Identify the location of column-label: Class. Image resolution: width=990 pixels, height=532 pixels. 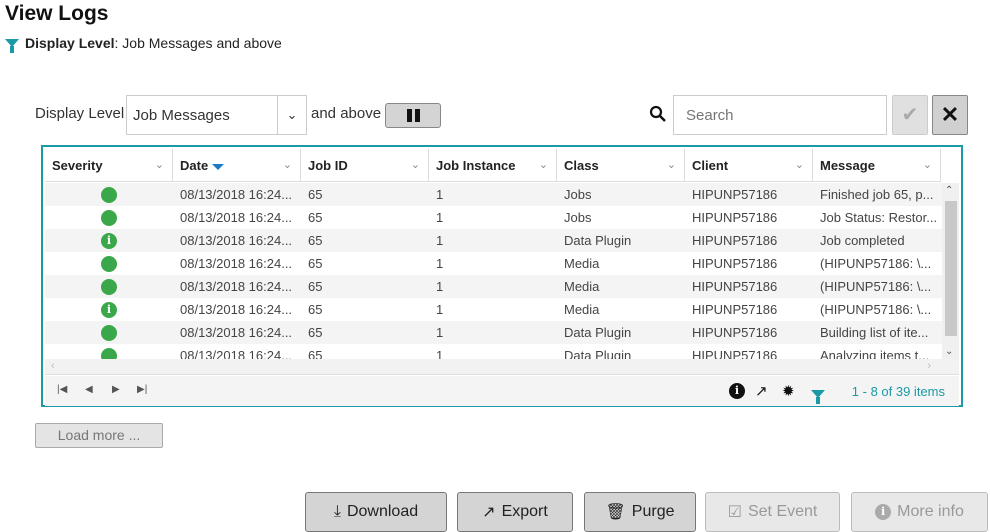
(581, 165).